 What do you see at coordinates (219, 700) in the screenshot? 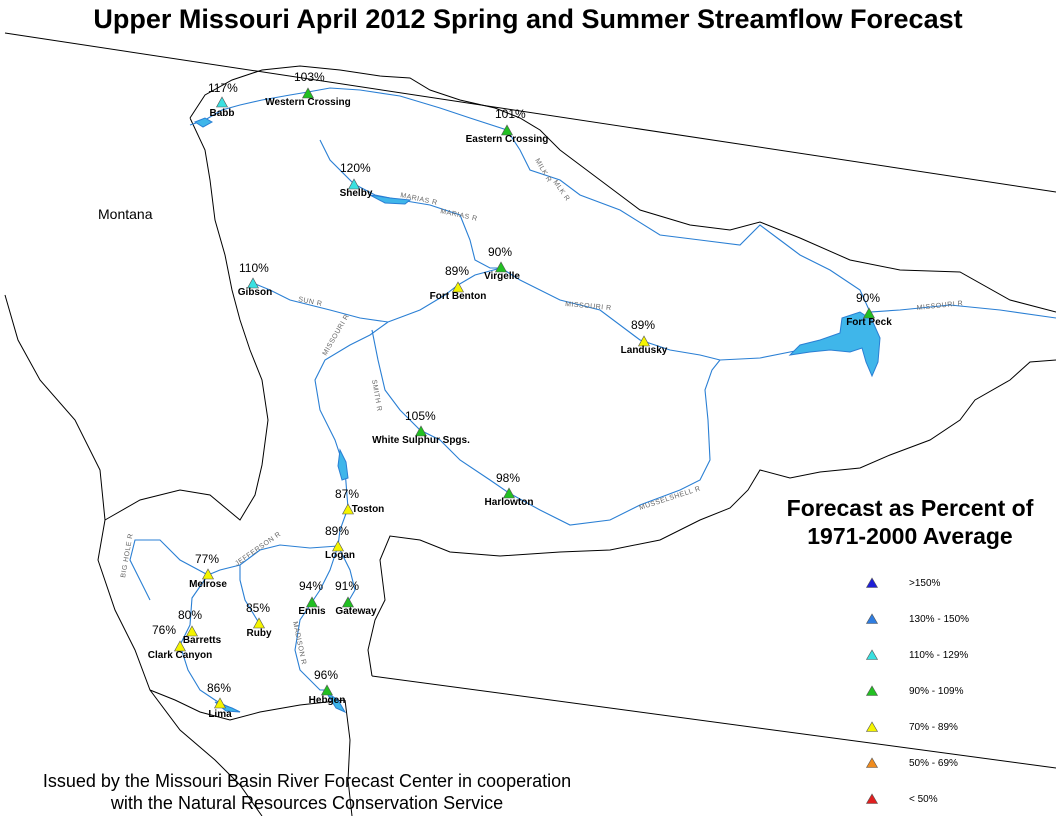
I see `station-lima: 86% Lima` at bounding box center [219, 700].